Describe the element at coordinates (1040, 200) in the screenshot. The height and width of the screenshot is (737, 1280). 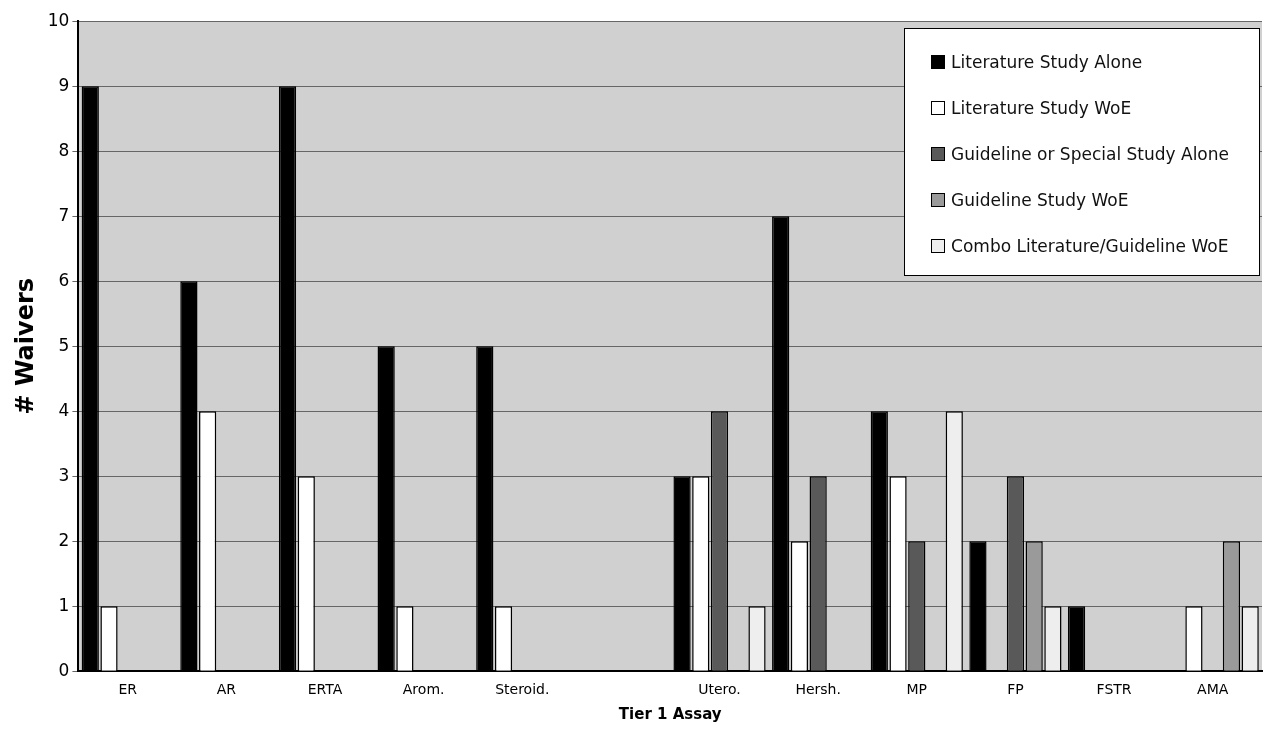
I see `legend-label: Guideline Study WoE` at that location.